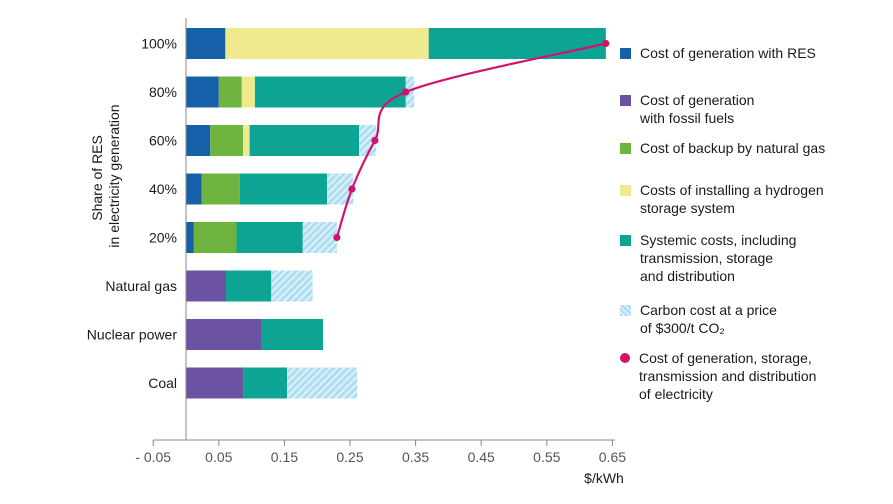  Describe the element at coordinates (728, 53) in the screenshot. I see `legend-label: Cost of generation with RES` at that location.